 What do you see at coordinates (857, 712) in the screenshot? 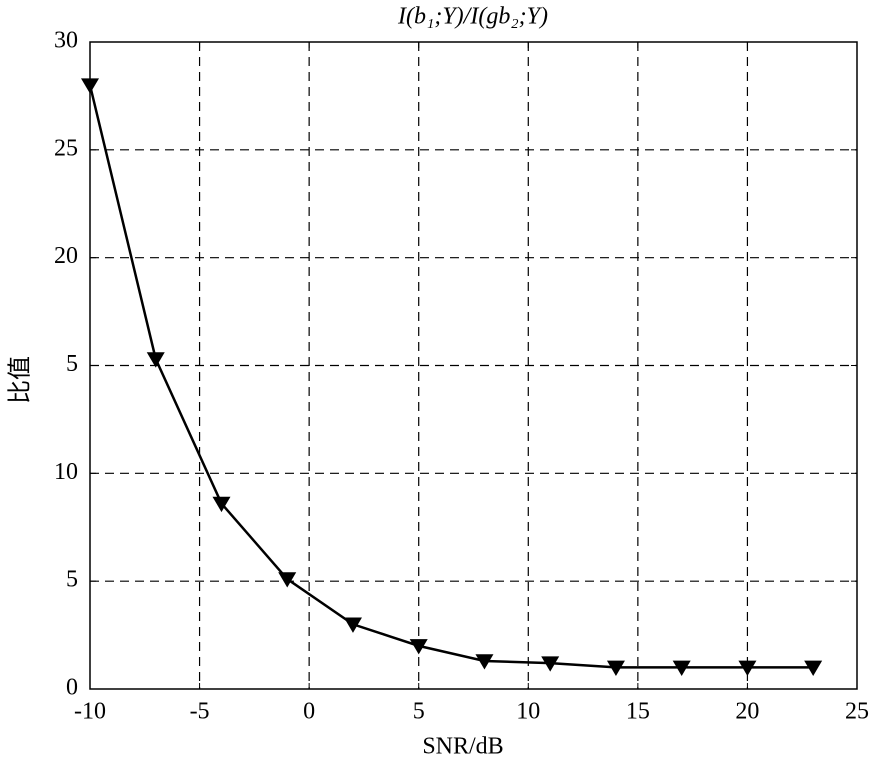
I see `x-tick-label: 25` at bounding box center [857, 712].